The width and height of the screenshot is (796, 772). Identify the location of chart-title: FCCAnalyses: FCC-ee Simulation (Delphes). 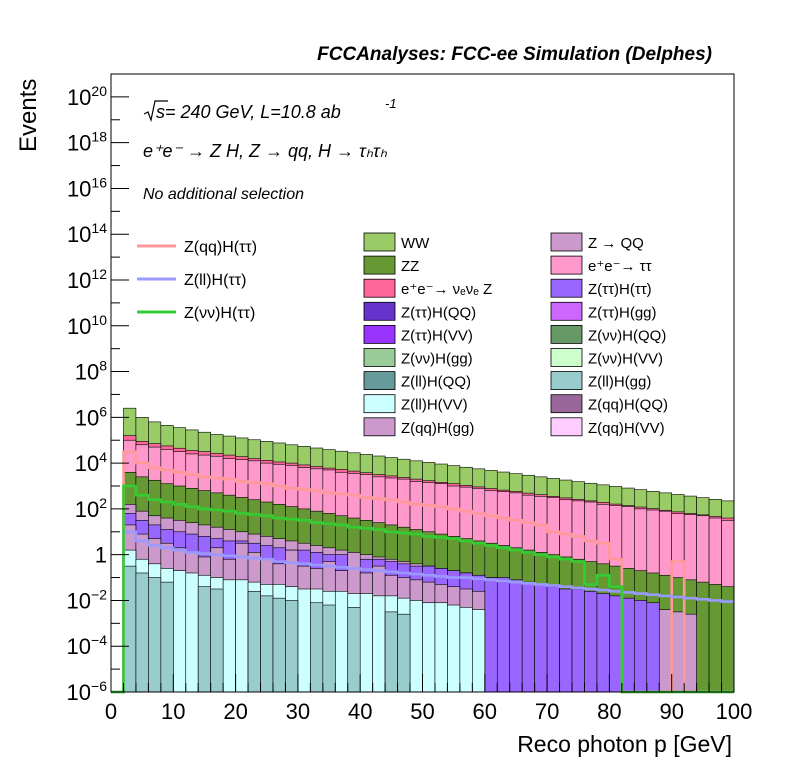
(514, 54).